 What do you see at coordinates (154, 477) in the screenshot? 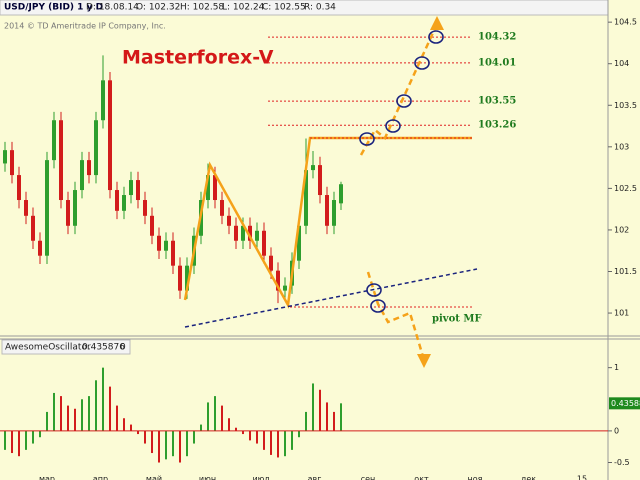
I see `x-tick-label: май` at bounding box center [154, 477].